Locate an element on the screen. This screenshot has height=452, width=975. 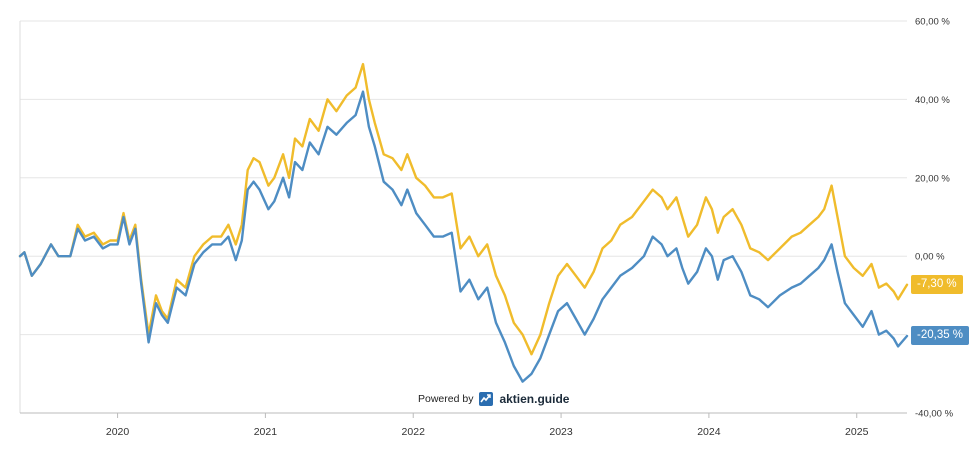
y-tick-label: 40,00 % is located at coordinates (932, 100).